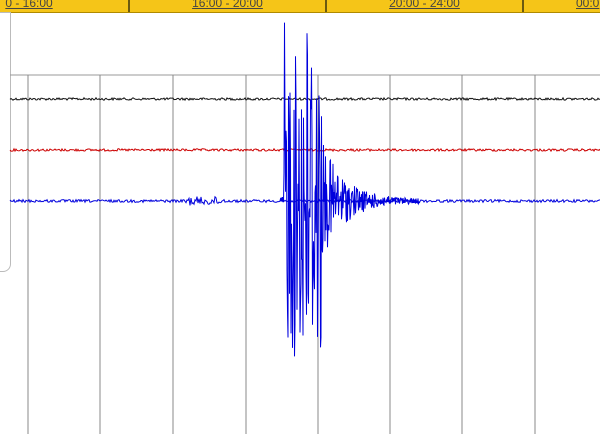  I want to click on side-panel, so click(5, 142).